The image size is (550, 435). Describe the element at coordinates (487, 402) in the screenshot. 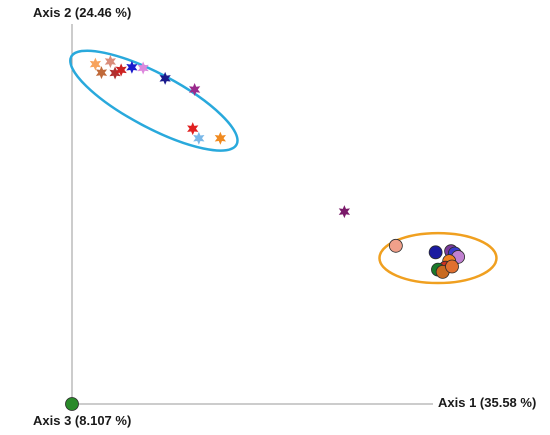

I see `axis-1-label: Axis 1 (35.58 %)` at that location.